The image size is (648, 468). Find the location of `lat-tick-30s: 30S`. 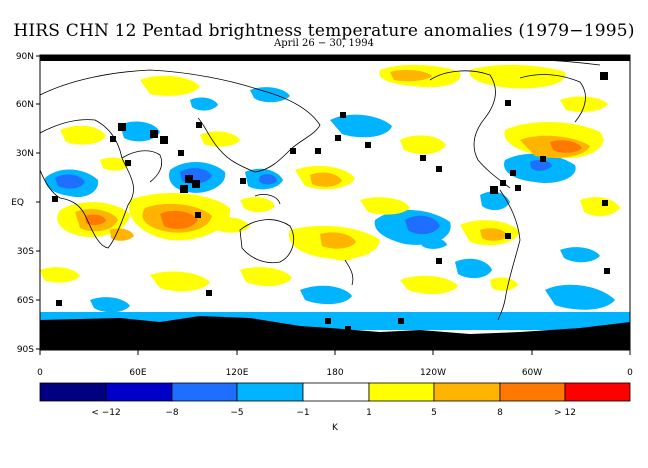

lat-tick-30s: 30S is located at coordinates (25, 252).